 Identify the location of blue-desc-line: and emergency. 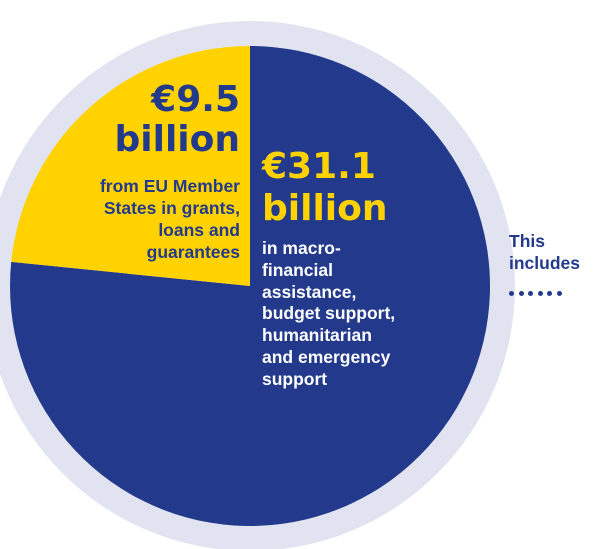
(326, 356).